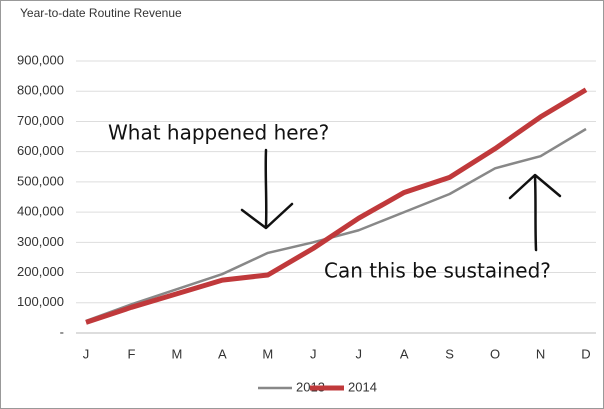 The image size is (604, 409). What do you see at coordinates (40, 120) in the screenshot?
I see `y-tick-label: 700,000` at bounding box center [40, 120].